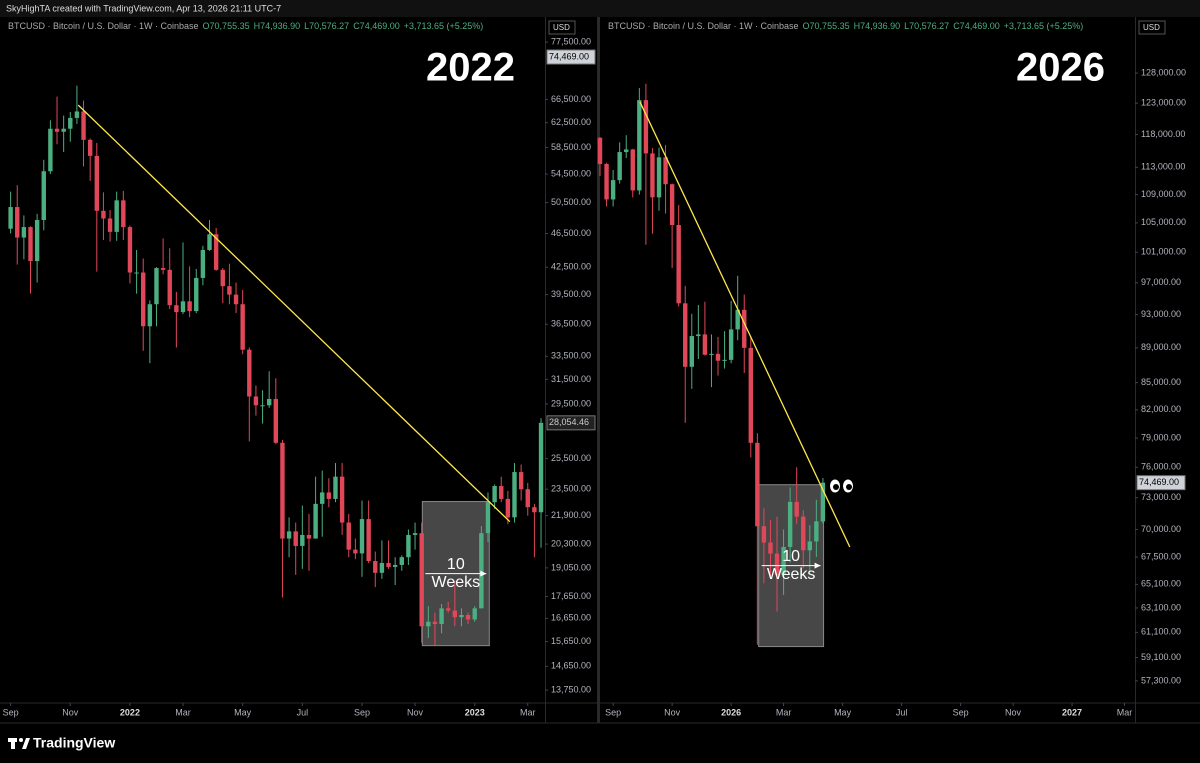 This screenshot has height=763, width=1200. What do you see at coordinates (731, 712) in the screenshot?
I see `x-tick-label: 2026` at bounding box center [731, 712].